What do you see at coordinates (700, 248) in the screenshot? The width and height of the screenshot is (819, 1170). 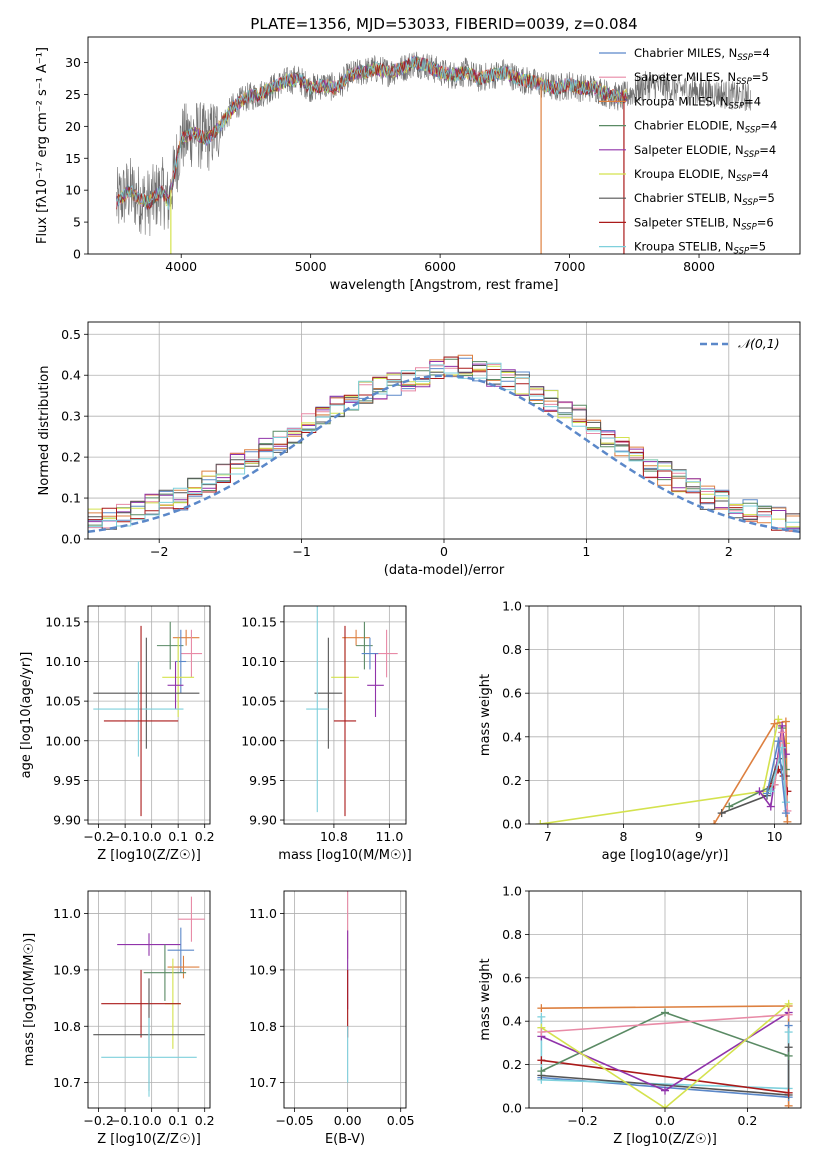 I see `legend-label: Kroupa STELIB, NSSP=5` at bounding box center [700, 248].